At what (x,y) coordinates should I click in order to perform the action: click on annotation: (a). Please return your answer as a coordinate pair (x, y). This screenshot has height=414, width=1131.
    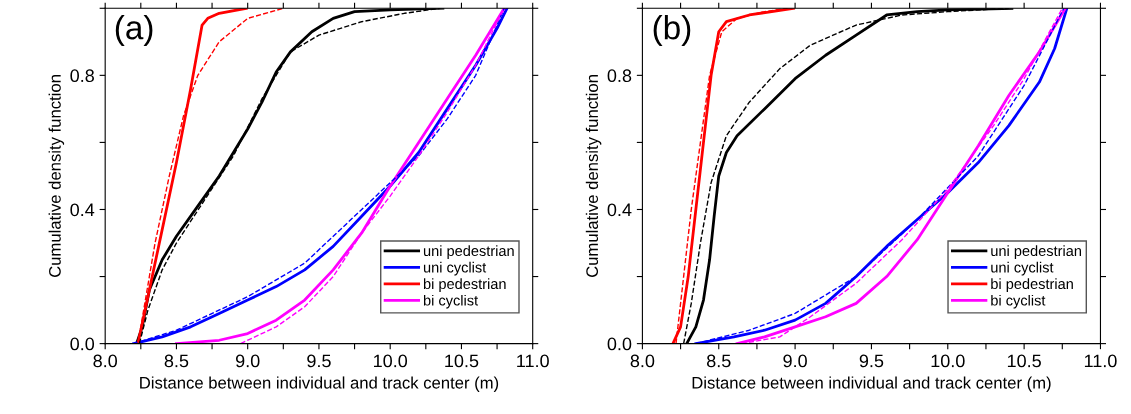
    Looking at the image, I should click on (134, 30).